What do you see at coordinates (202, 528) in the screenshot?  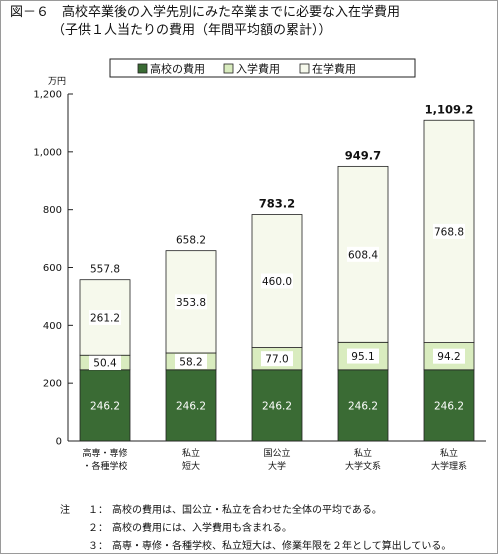 I see `footnote-text: 高校の費用には、入学費用も含まれる。` at bounding box center [202, 528].